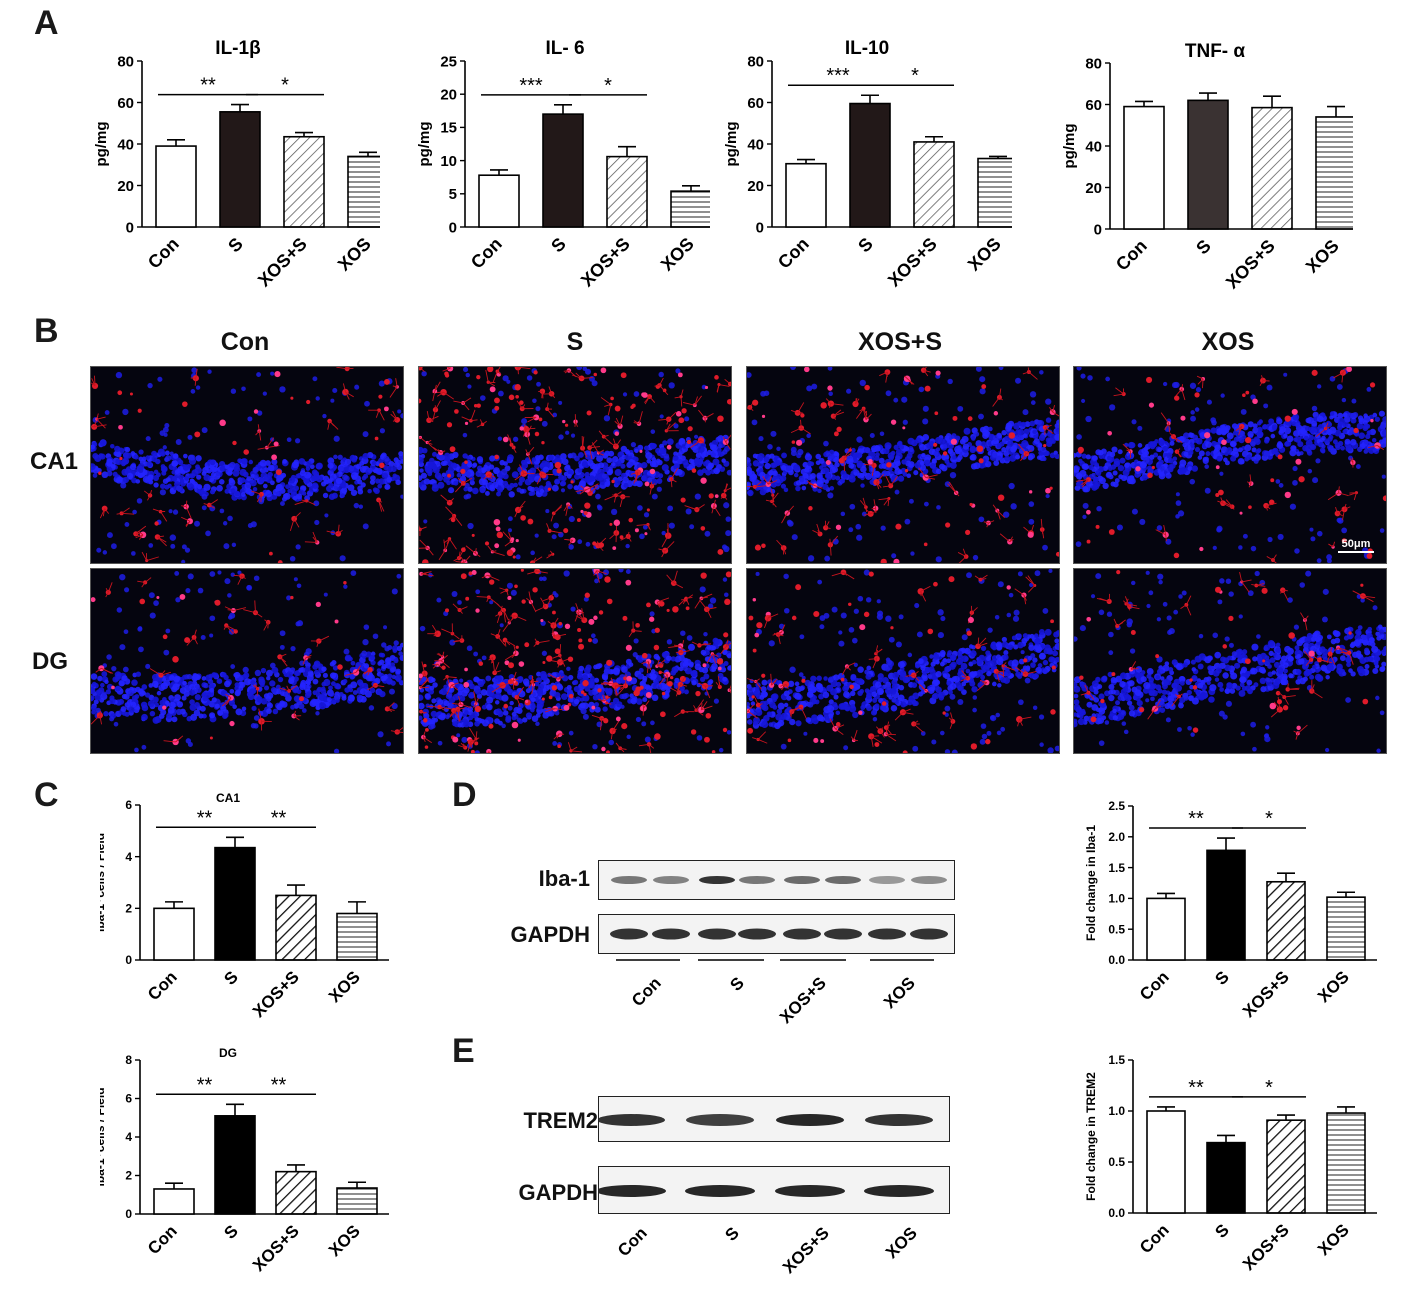  Describe the element at coordinates (1091, 1136) in the screenshot. I see `y-axis-label: Fold change in TREM2` at that location.